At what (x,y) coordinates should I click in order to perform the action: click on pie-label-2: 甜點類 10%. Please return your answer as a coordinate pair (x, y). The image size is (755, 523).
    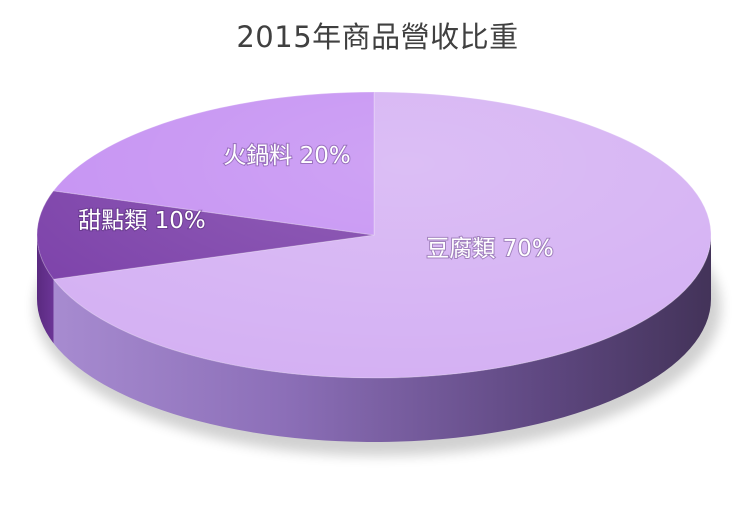
    Looking at the image, I should click on (141, 221).